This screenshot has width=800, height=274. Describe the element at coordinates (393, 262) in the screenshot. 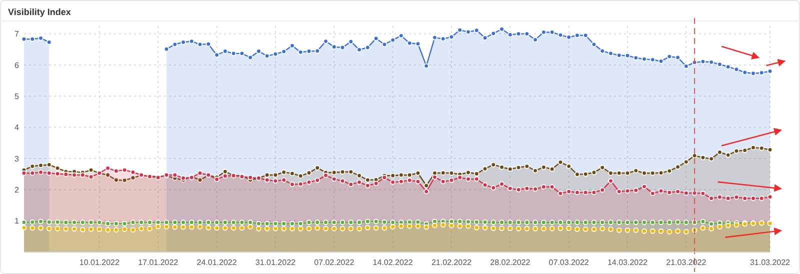

I see `x-tick-label: 14.02.2022` at that location.